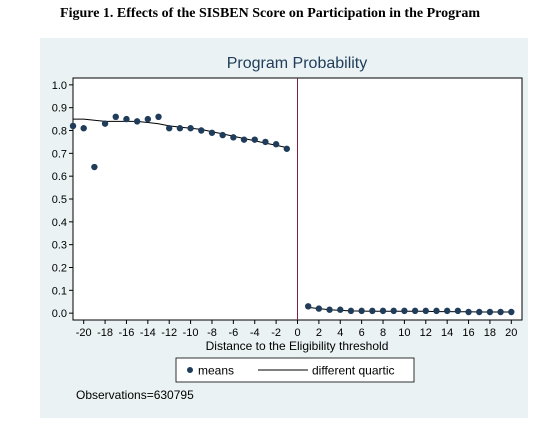  I want to click on x-tick-label: 12, so click(426, 333).